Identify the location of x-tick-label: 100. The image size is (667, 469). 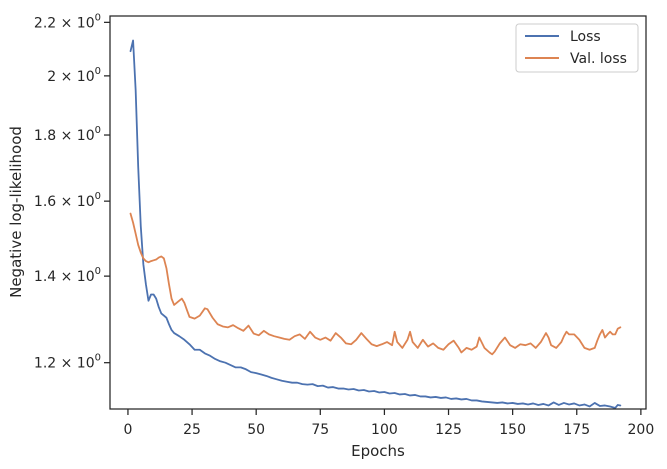
(384, 430).